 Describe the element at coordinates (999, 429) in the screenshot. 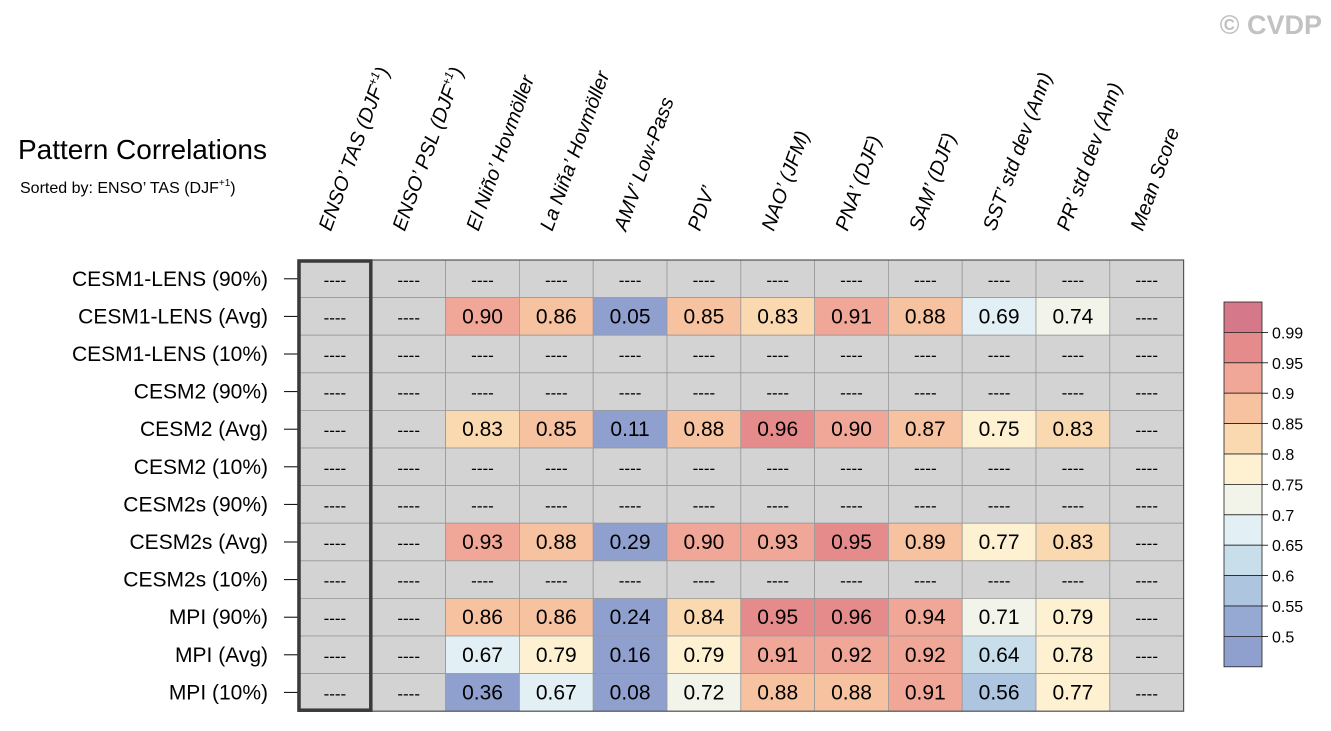

I see `cell-value: 0.75` at that location.